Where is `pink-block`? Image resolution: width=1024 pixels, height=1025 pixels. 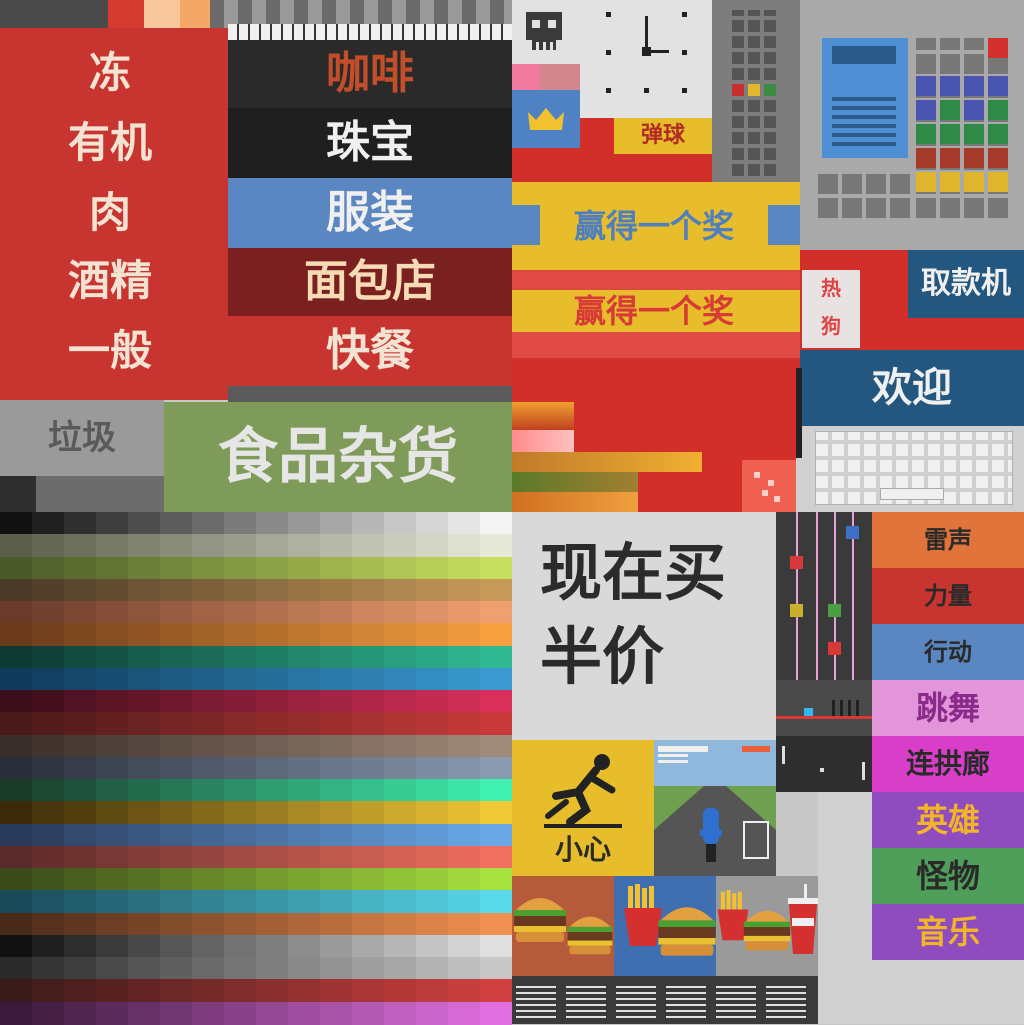 pink-block is located at coordinates (526, 77).